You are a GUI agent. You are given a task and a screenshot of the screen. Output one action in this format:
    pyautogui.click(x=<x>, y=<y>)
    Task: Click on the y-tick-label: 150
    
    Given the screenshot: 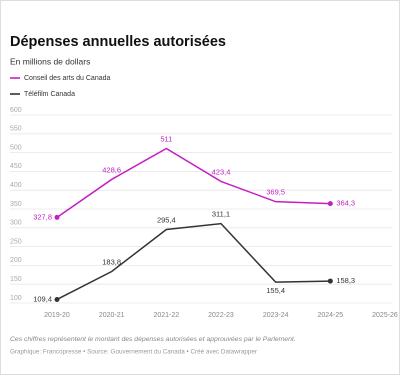 What is the action you would take?
    pyautogui.click(x=16, y=279)
    